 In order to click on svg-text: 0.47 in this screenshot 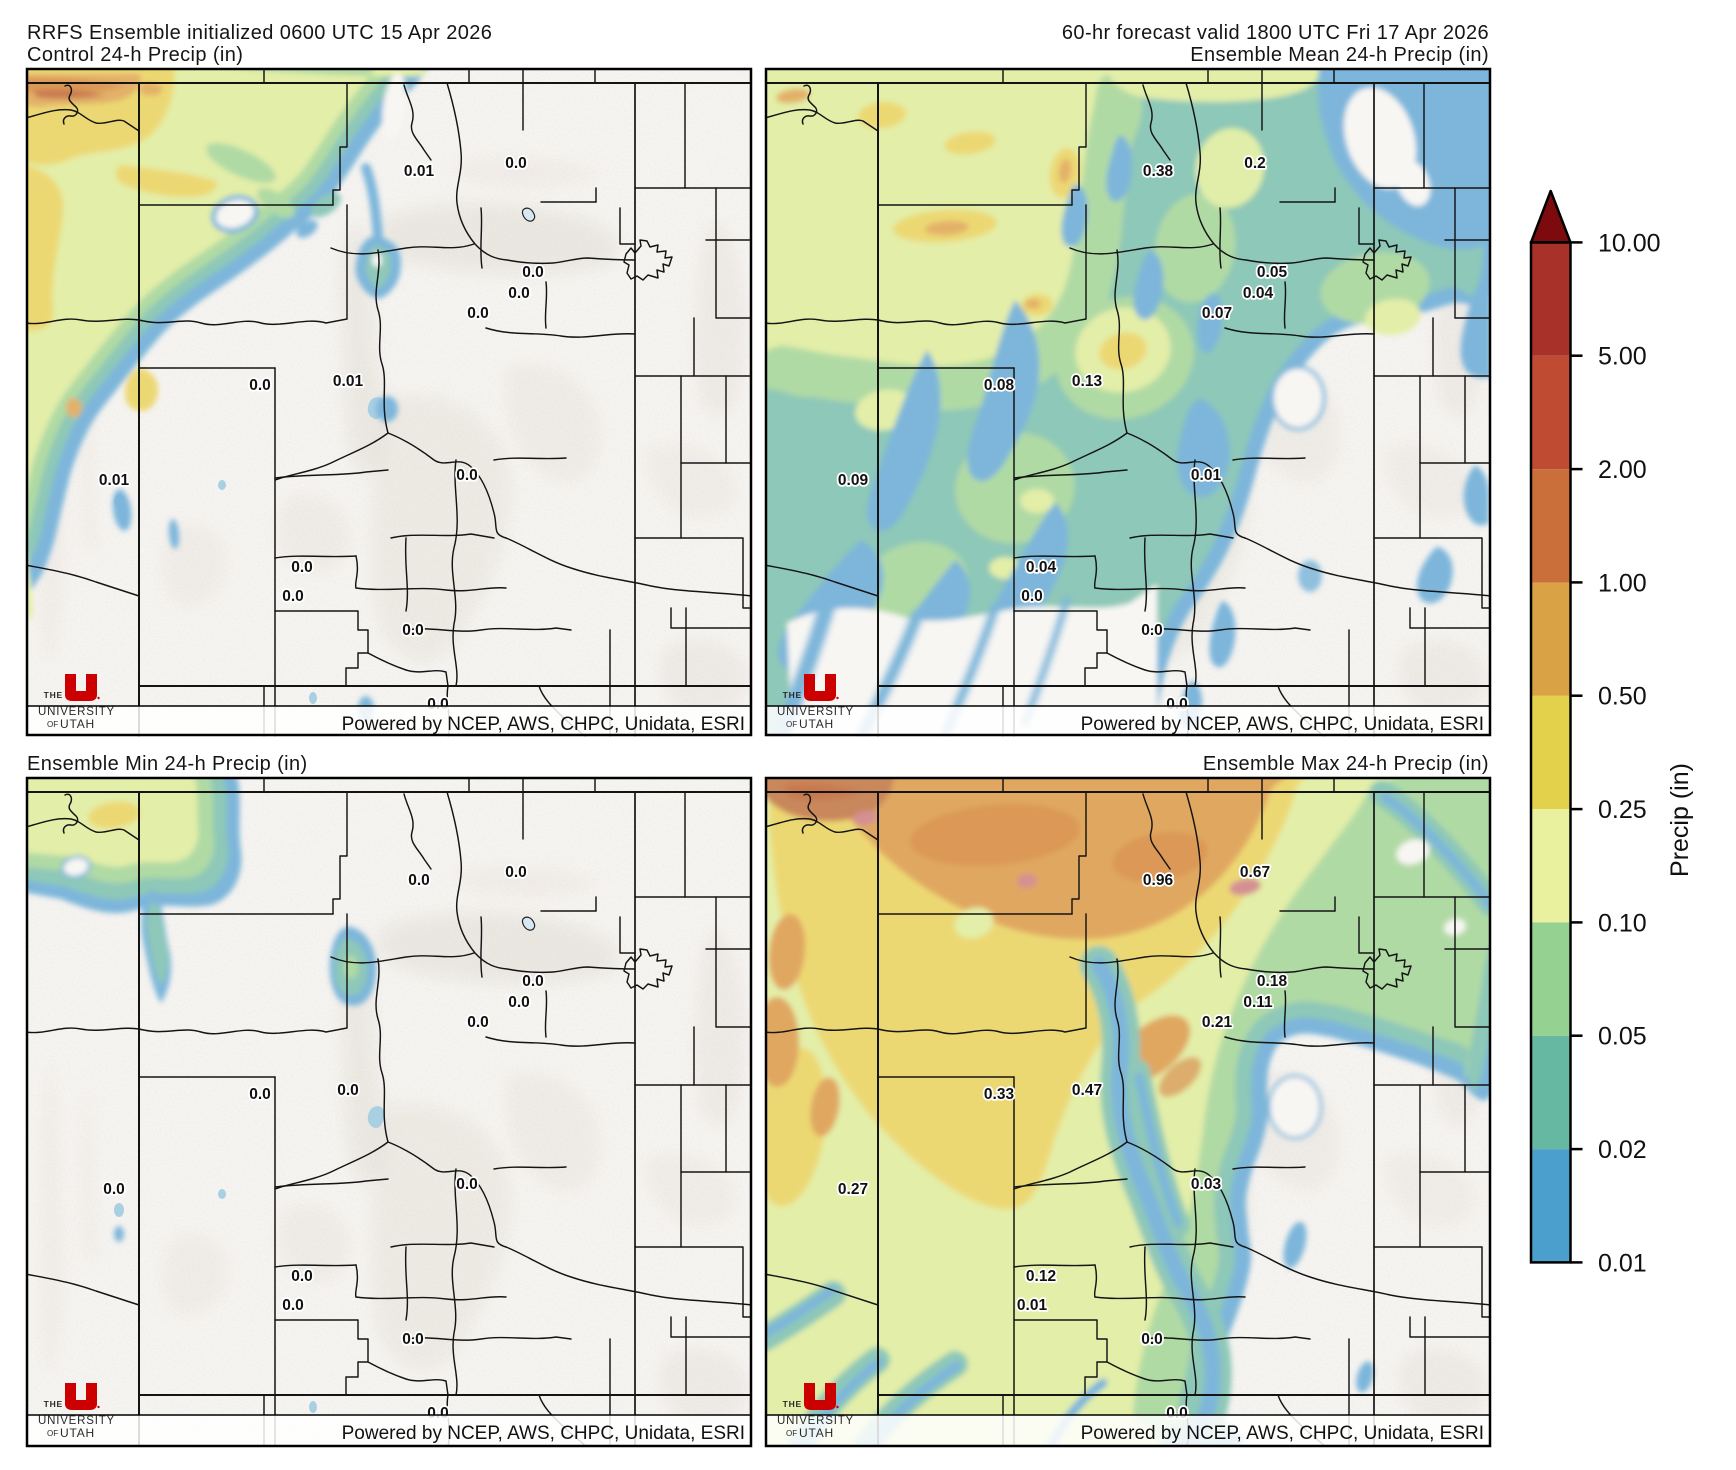, I will do `click(1087, 1090)`.